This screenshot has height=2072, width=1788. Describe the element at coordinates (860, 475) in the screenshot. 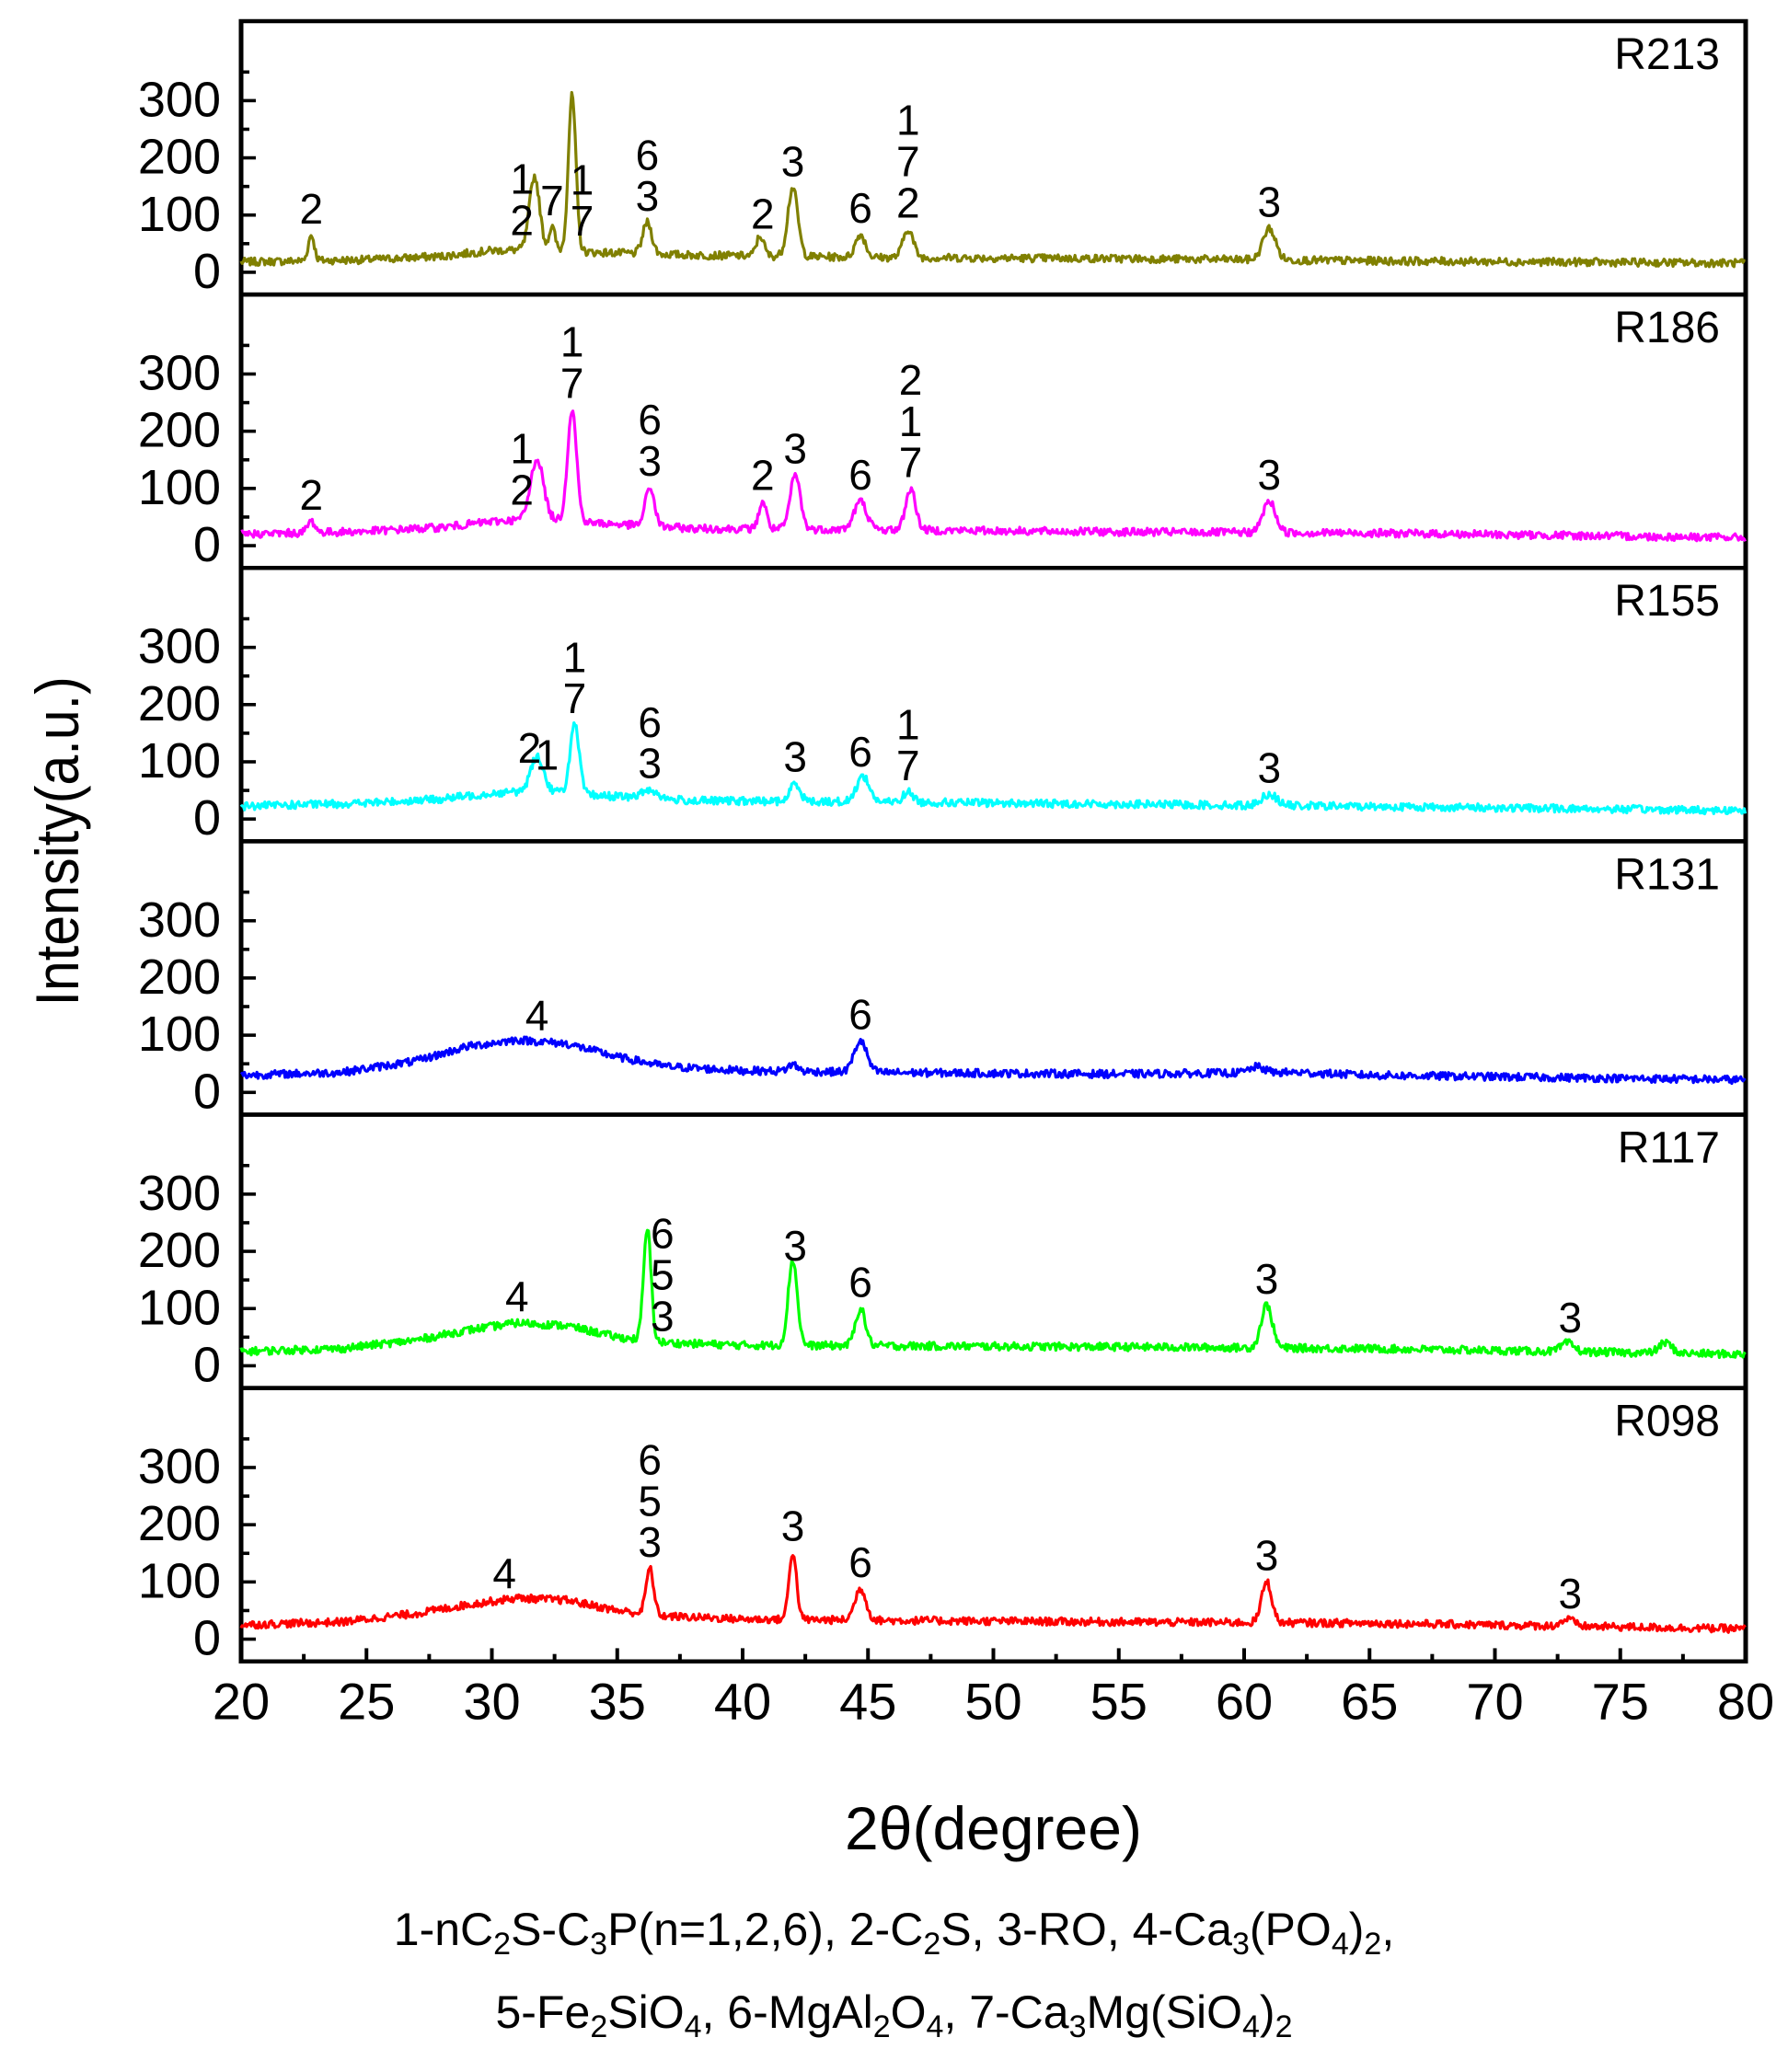

I see `peak-label-r186-6-0: 6` at that location.